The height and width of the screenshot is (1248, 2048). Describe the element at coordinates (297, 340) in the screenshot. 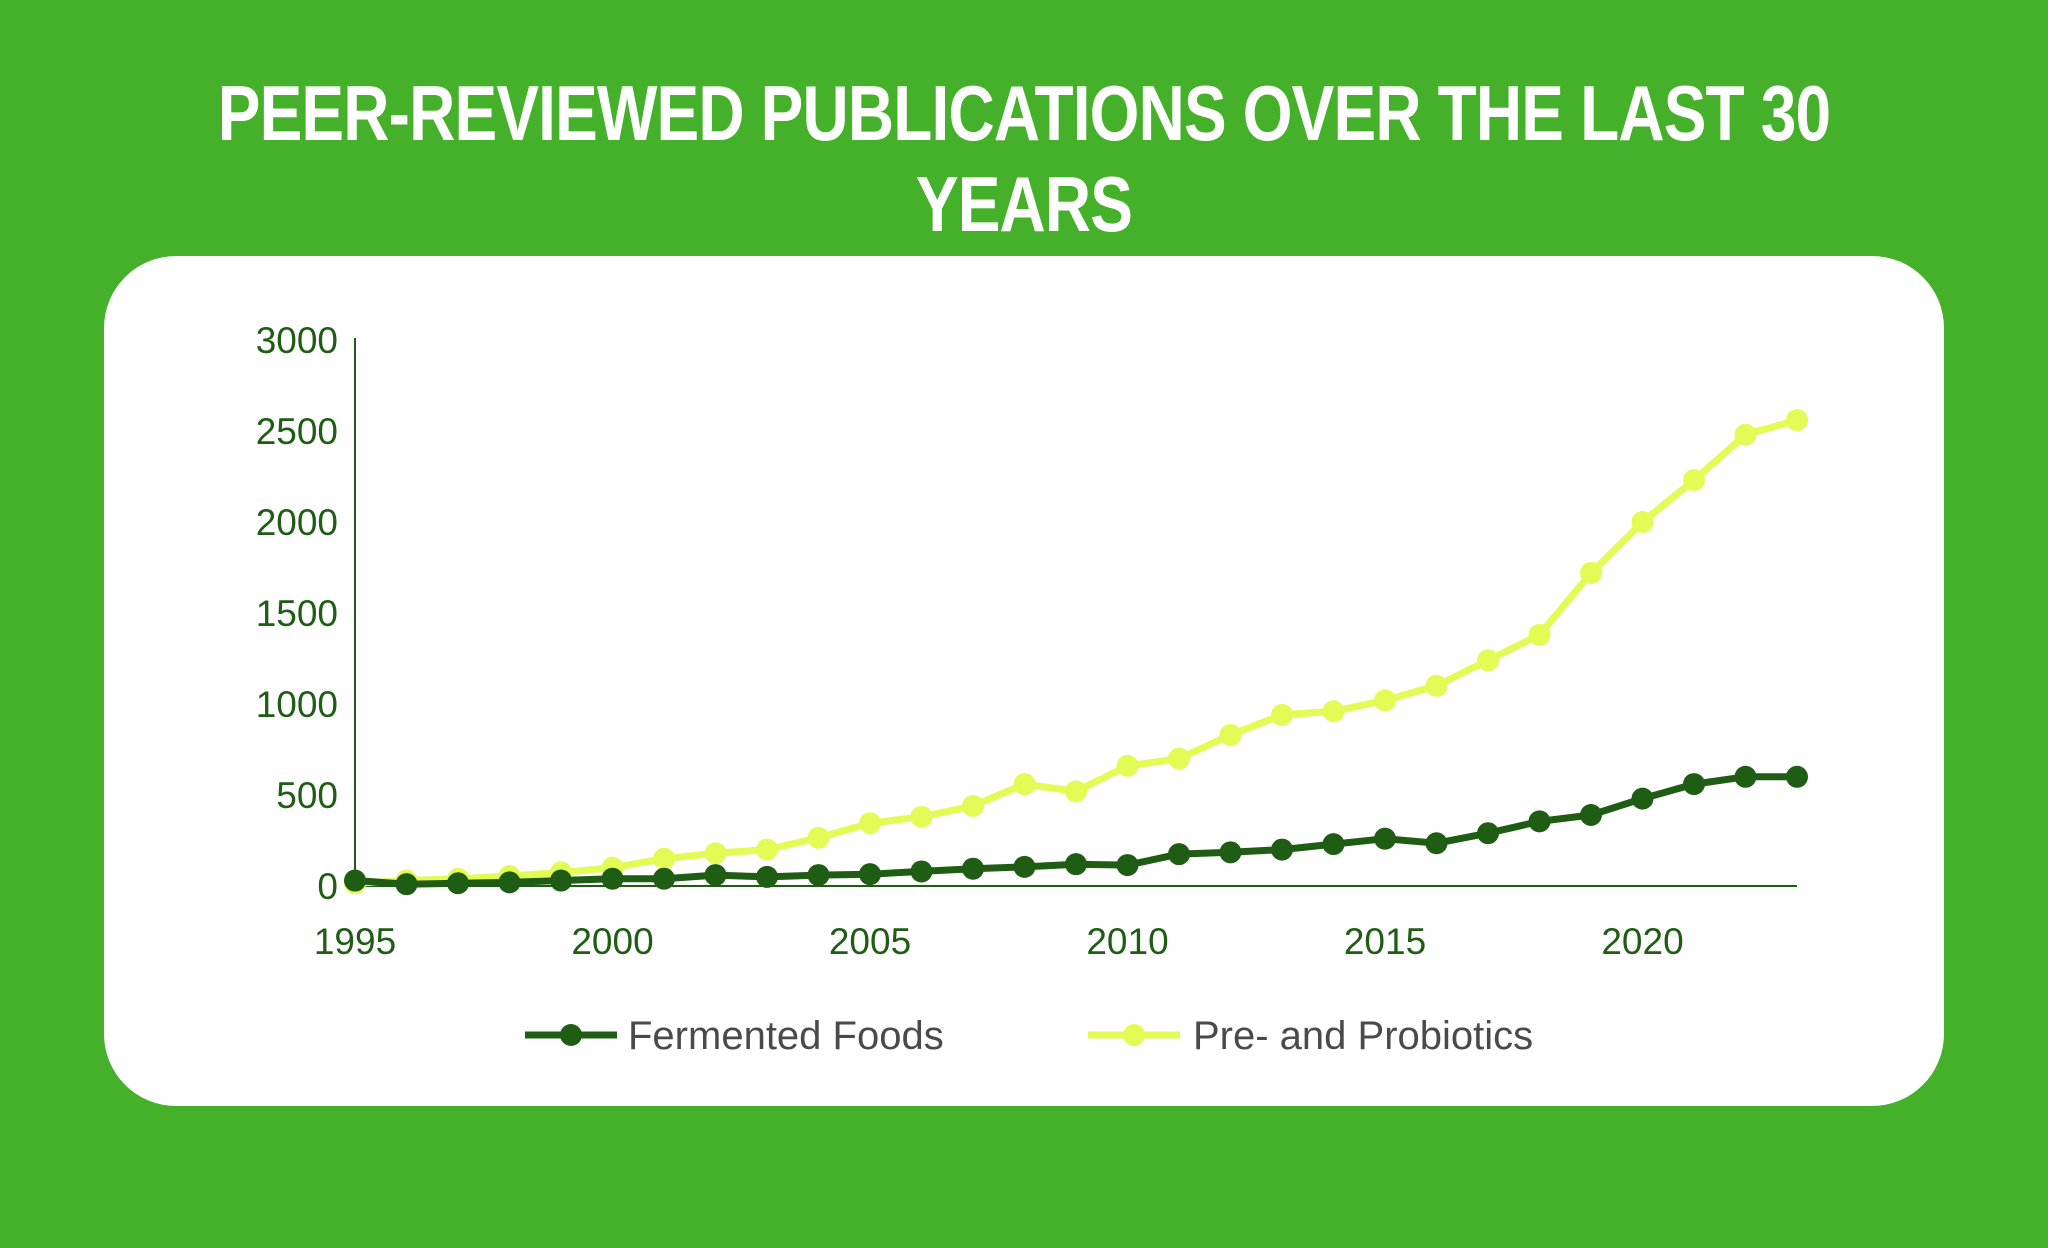

I see `y-tick-label: 3000` at that location.